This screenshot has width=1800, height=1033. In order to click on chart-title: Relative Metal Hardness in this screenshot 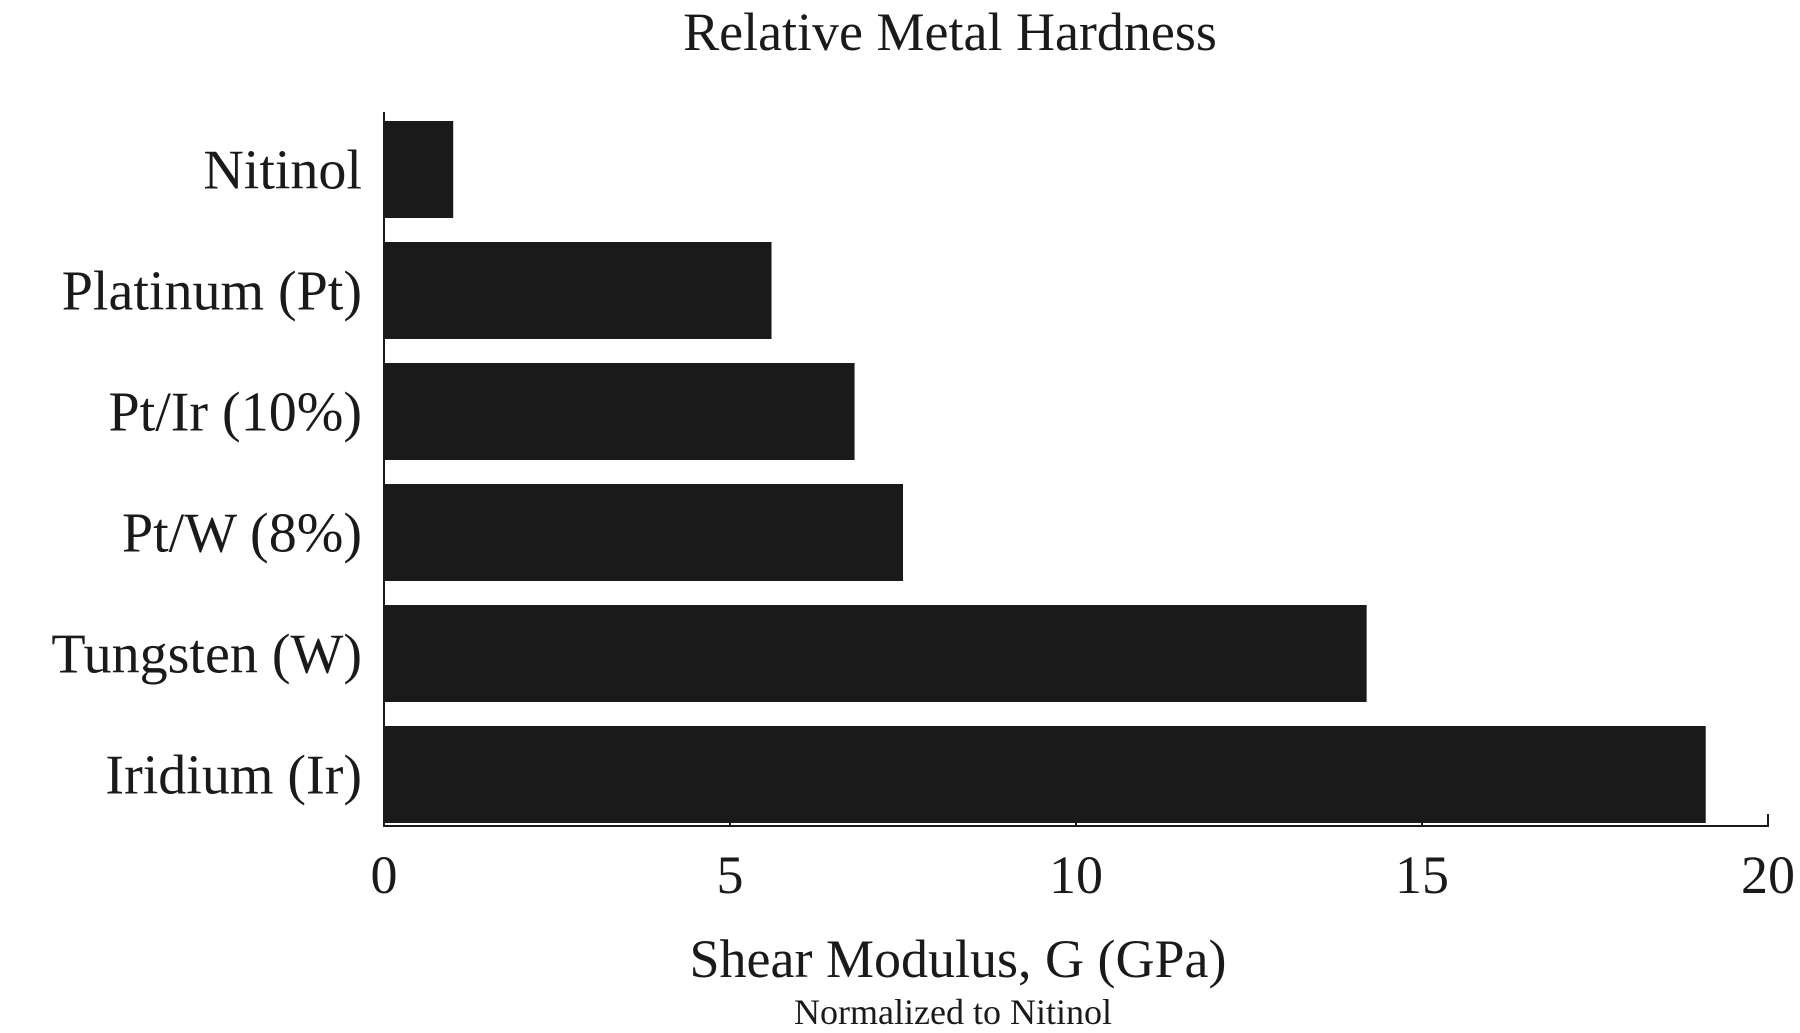, I will do `click(950, 32)`.